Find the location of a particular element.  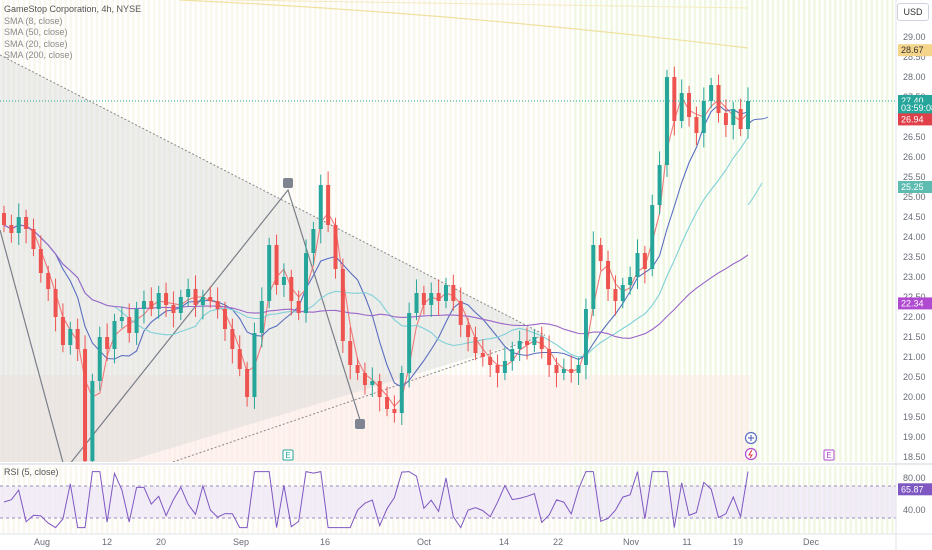

currency-button: USD is located at coordinates (913, 12).